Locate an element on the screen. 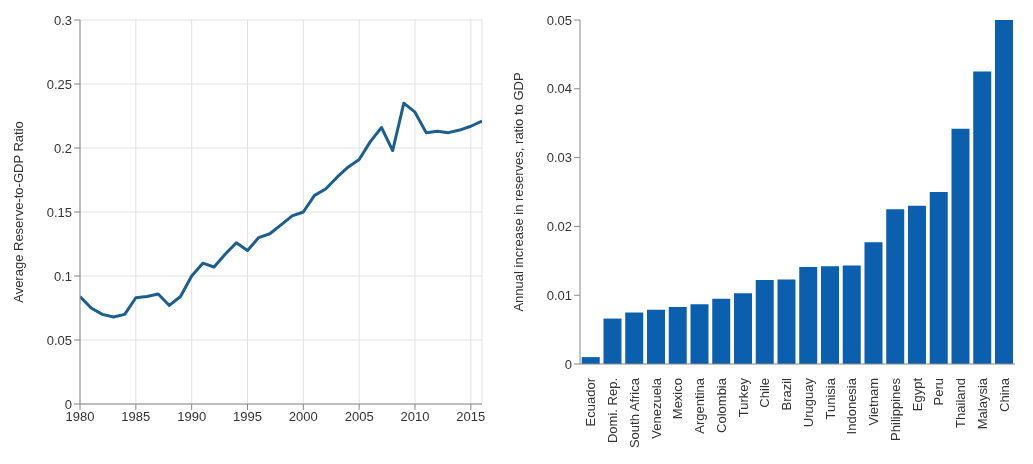 Image resolution: width=1033 pixels, height=464 pixels. x-tick-label: 1980 is located at coordinates (80, 417).